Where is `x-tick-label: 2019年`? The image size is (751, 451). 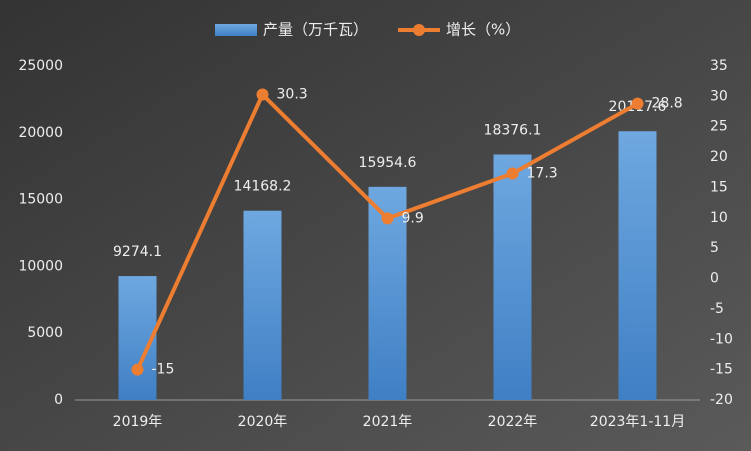
x-tick-label: 2019年 is located at coordinates (138, 422).